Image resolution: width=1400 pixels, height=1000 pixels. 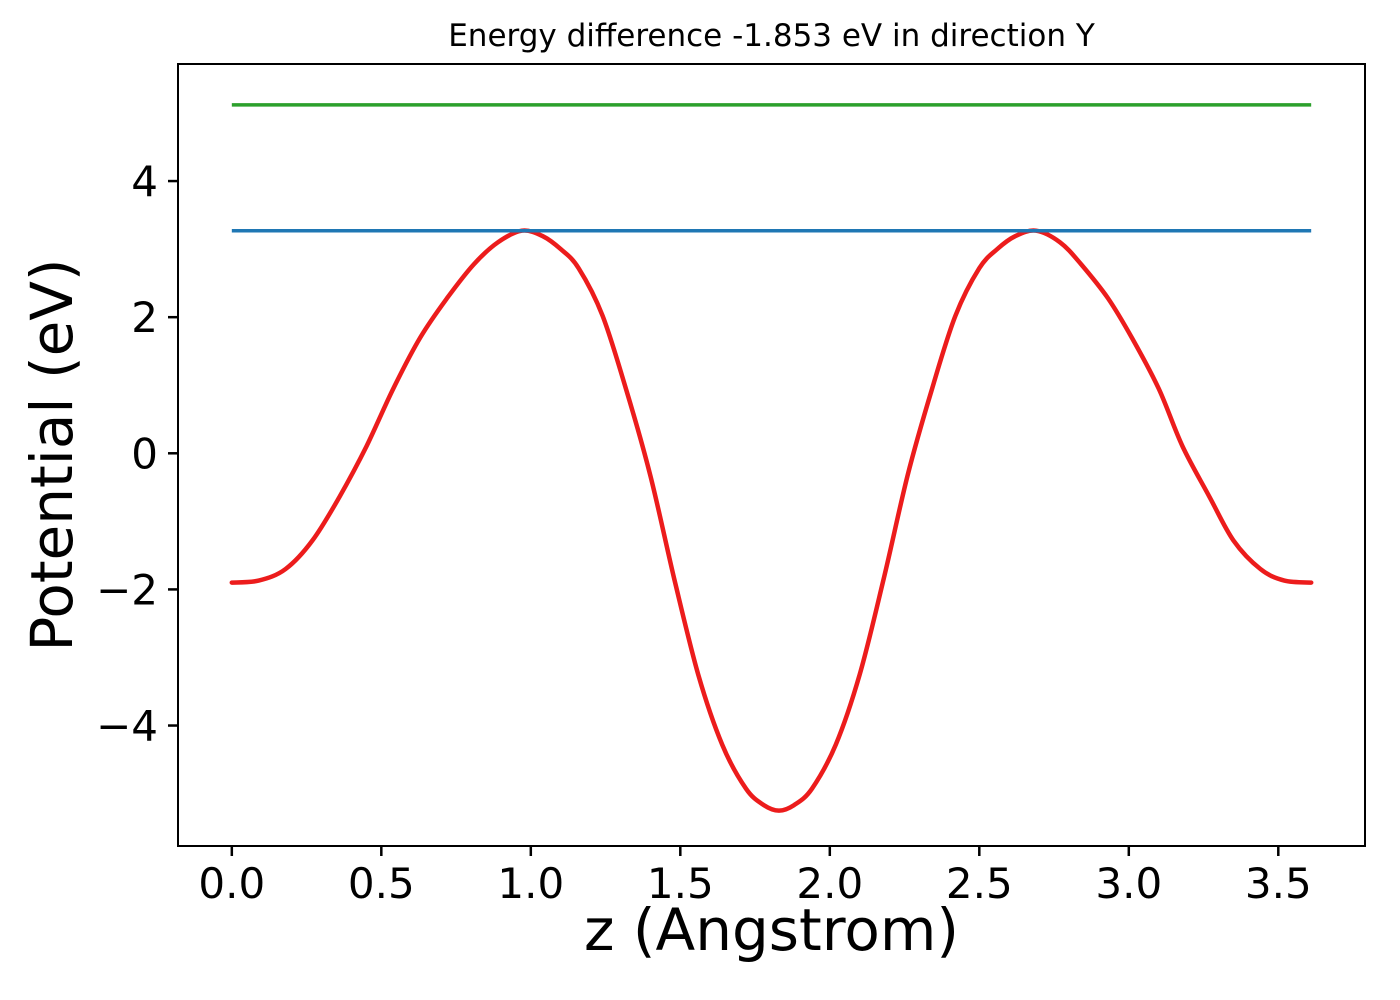 What do you see at coordinates (52, 455) in the screenshot?
I see `y-axis-label: Potential (eV)` at bounding box center [52, 455].